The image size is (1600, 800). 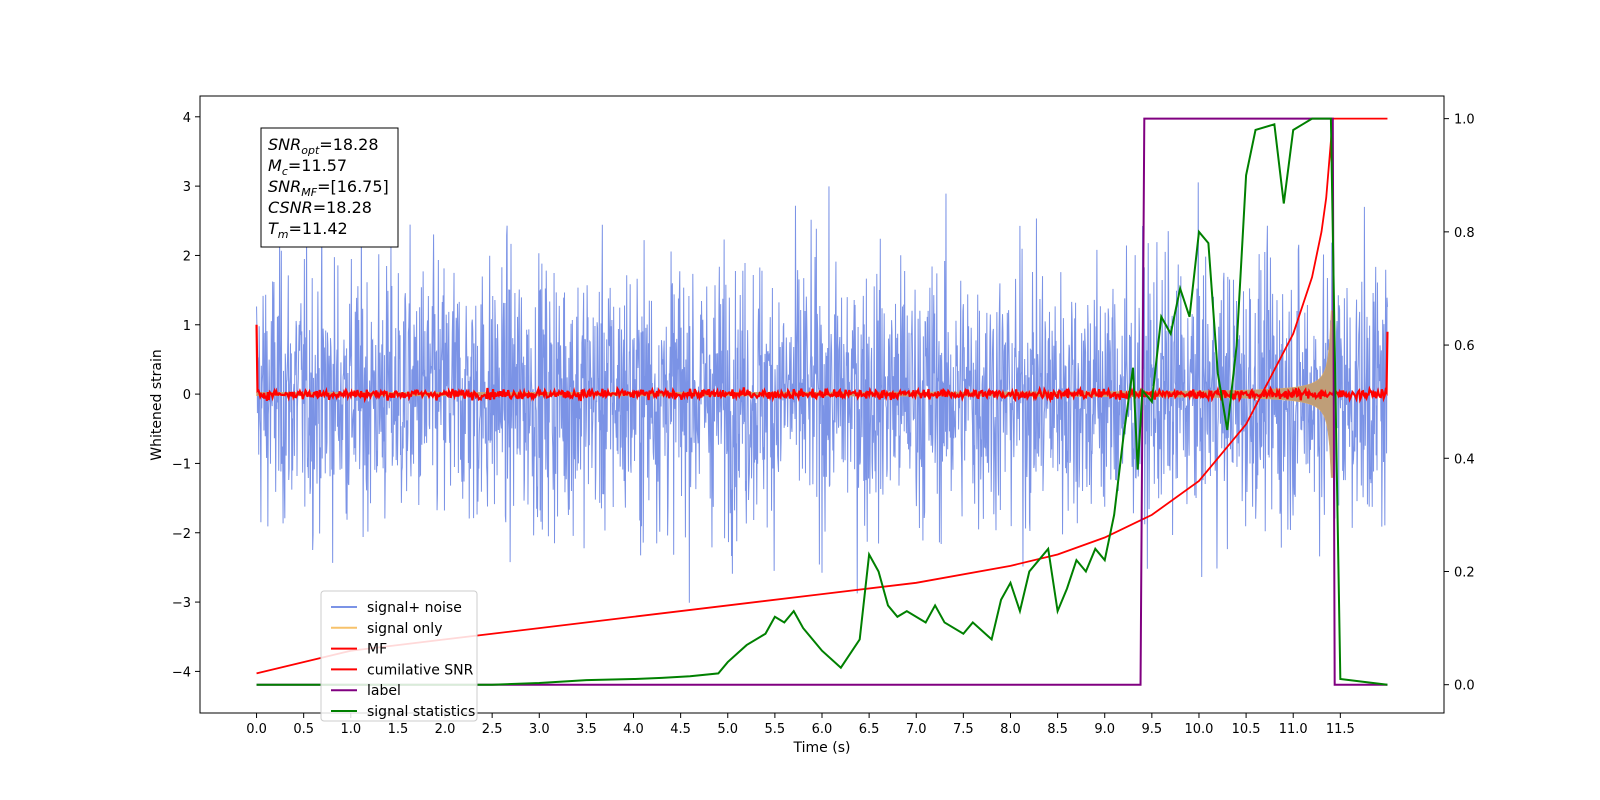 What do you see at coordinates (1464, 459) in the screenshot?
I see `right-tick-label: 0.4` at bounding box center [1464, 459].